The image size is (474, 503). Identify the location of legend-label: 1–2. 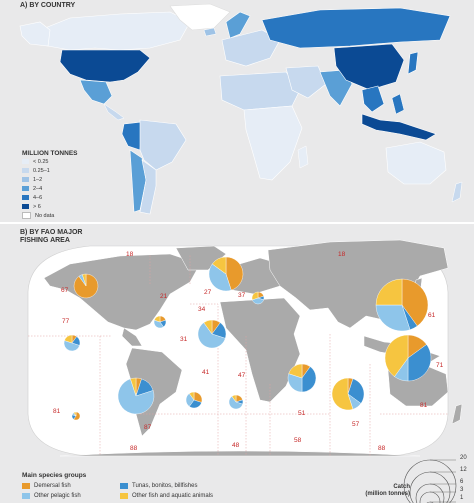
(38, 179).